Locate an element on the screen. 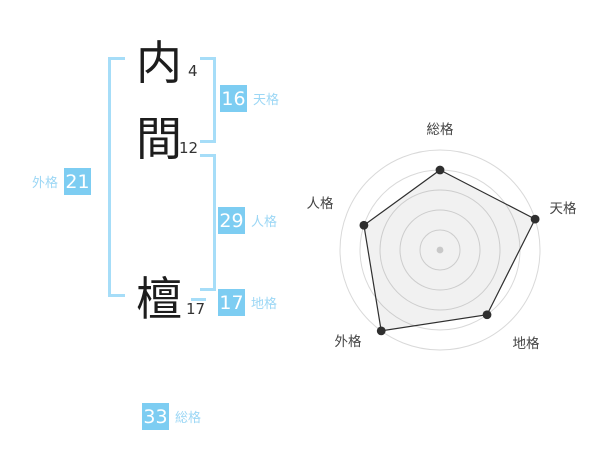  jinkaku-badge: 29 is located at coordinates (231, 220).